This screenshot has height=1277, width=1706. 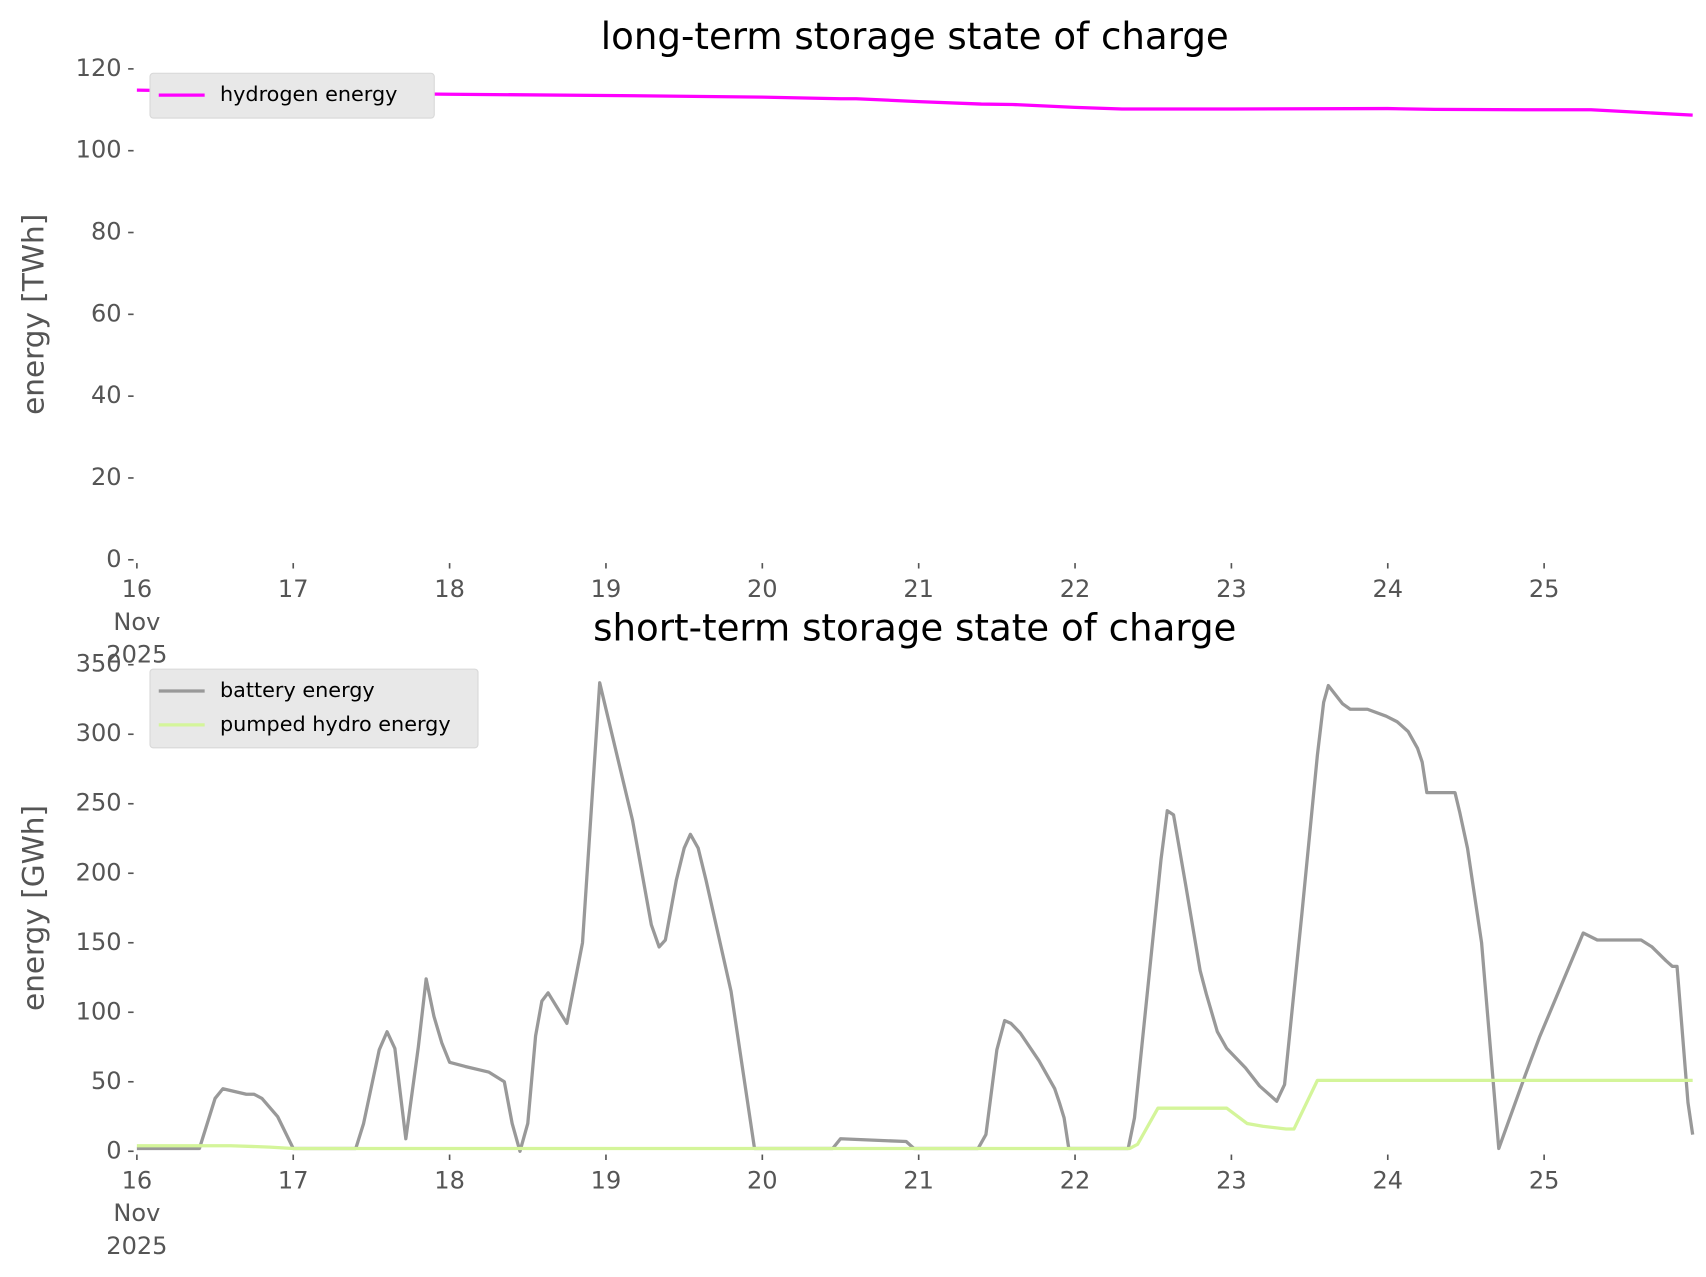 I want to click on legend-label: battery energy, so click(x=297, y=690).